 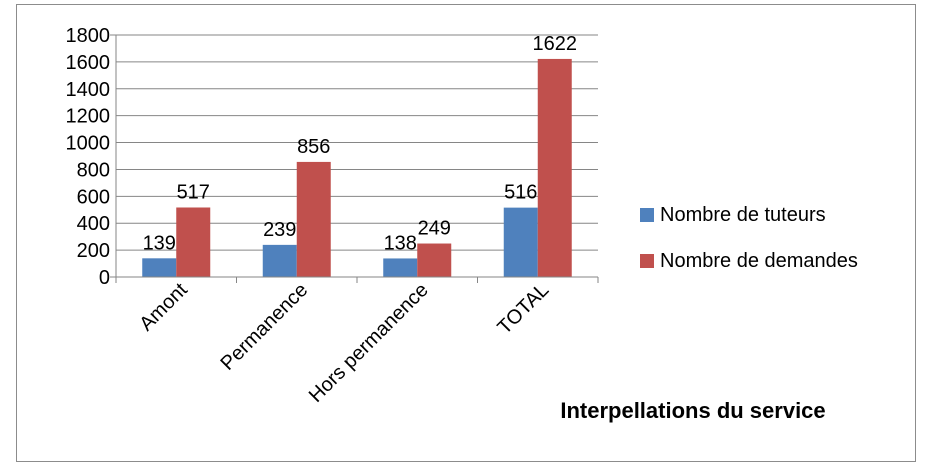 I want to click on y-tick-label: 1800, so click(x=88, y=36).